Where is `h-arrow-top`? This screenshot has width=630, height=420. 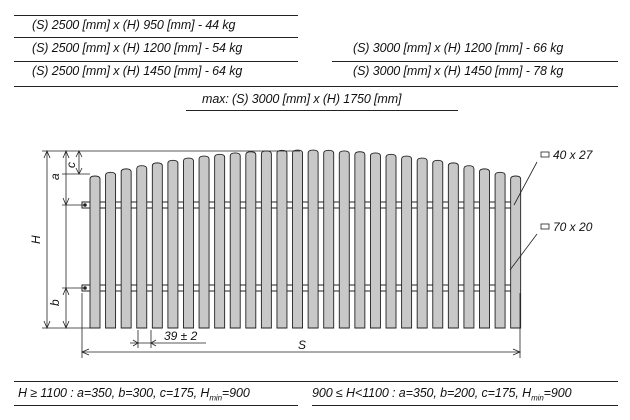 h-arrow-top is located at coordinates (47, 154).